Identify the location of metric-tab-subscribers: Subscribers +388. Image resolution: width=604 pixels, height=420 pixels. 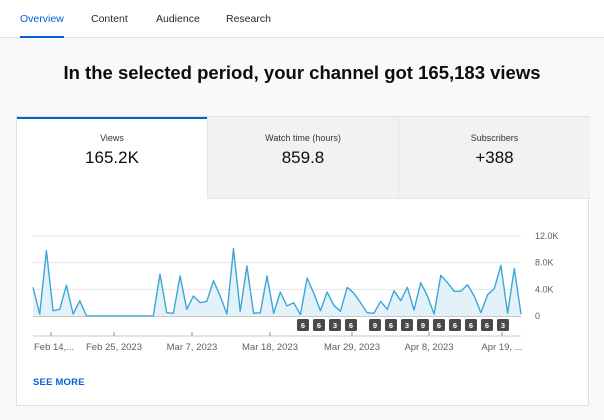
(494, 158).